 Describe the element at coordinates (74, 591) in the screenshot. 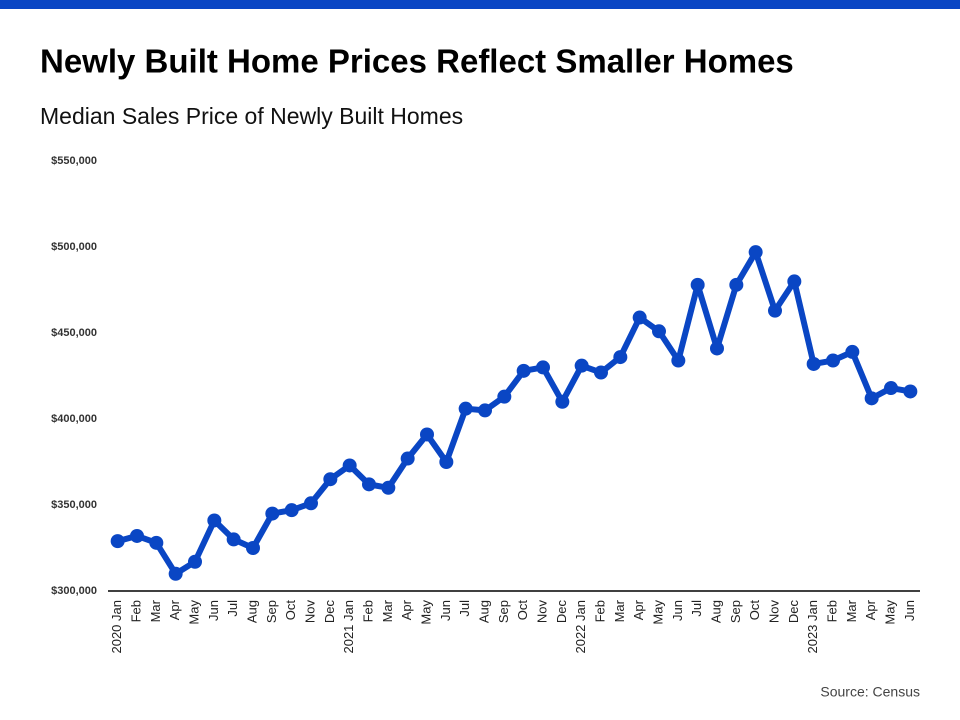

I see `y-tick-label: $300,000` at that location.